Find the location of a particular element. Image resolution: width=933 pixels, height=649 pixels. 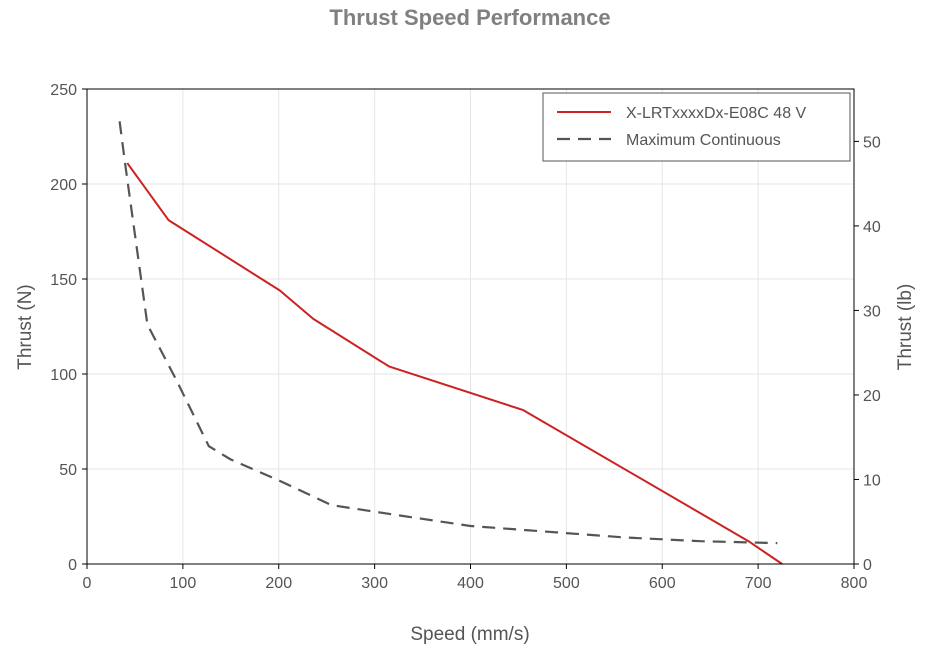

y-axis-right: 0 10 20 30 40 50 is located at coordinates (867, 354).